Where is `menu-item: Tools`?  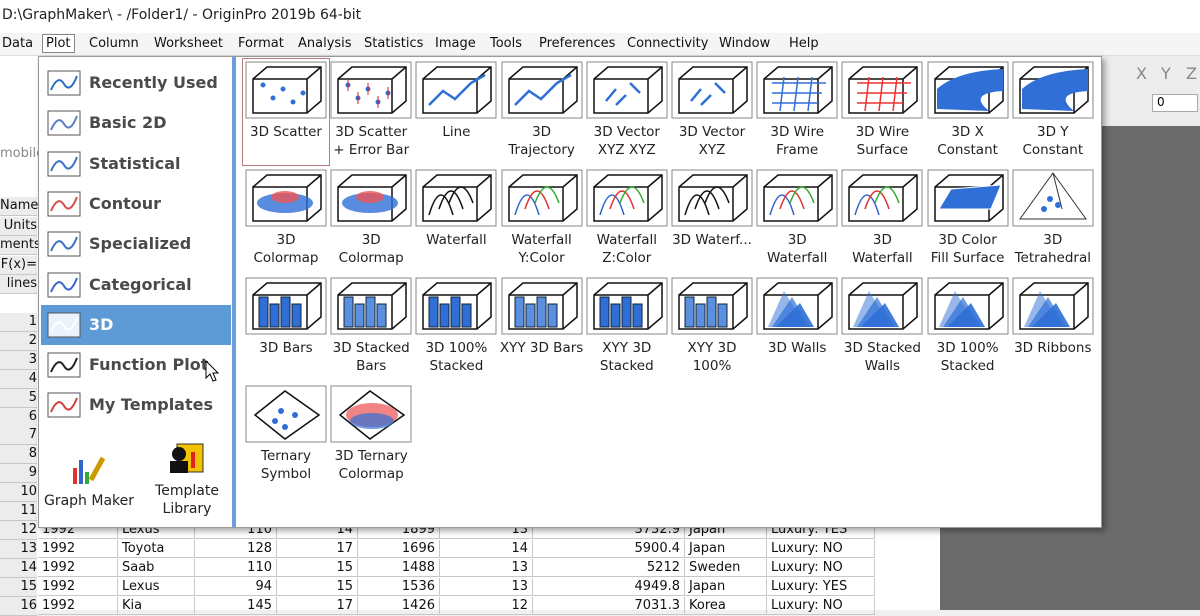
menu-item: Tools is located at coordinates (506, 43).